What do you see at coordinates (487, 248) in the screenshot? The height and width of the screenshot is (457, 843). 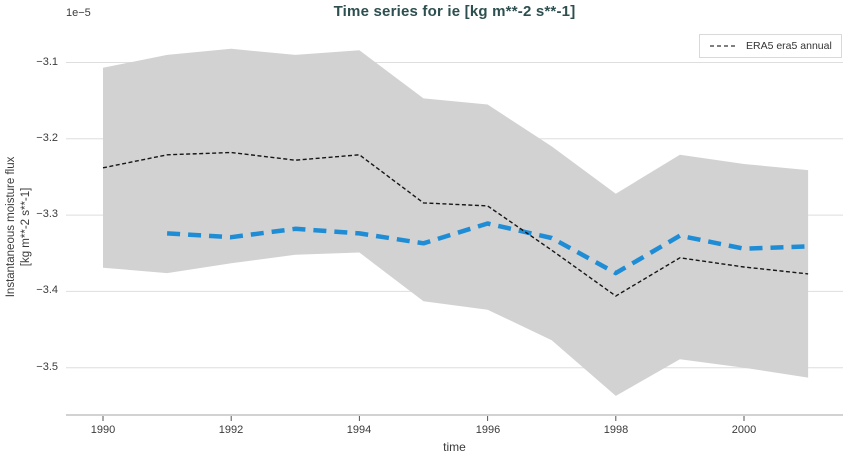 I see `mean-line` at bounding box center [487, 248].